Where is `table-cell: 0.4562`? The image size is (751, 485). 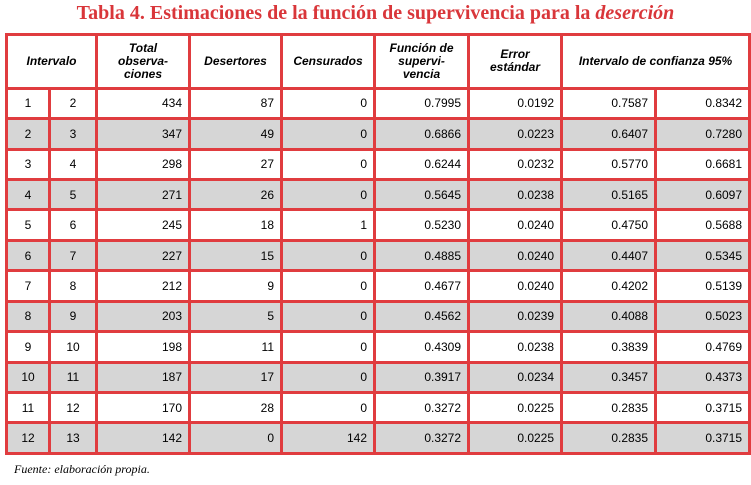
table-cell: 0.4562 is located at coordinates (422, 316).